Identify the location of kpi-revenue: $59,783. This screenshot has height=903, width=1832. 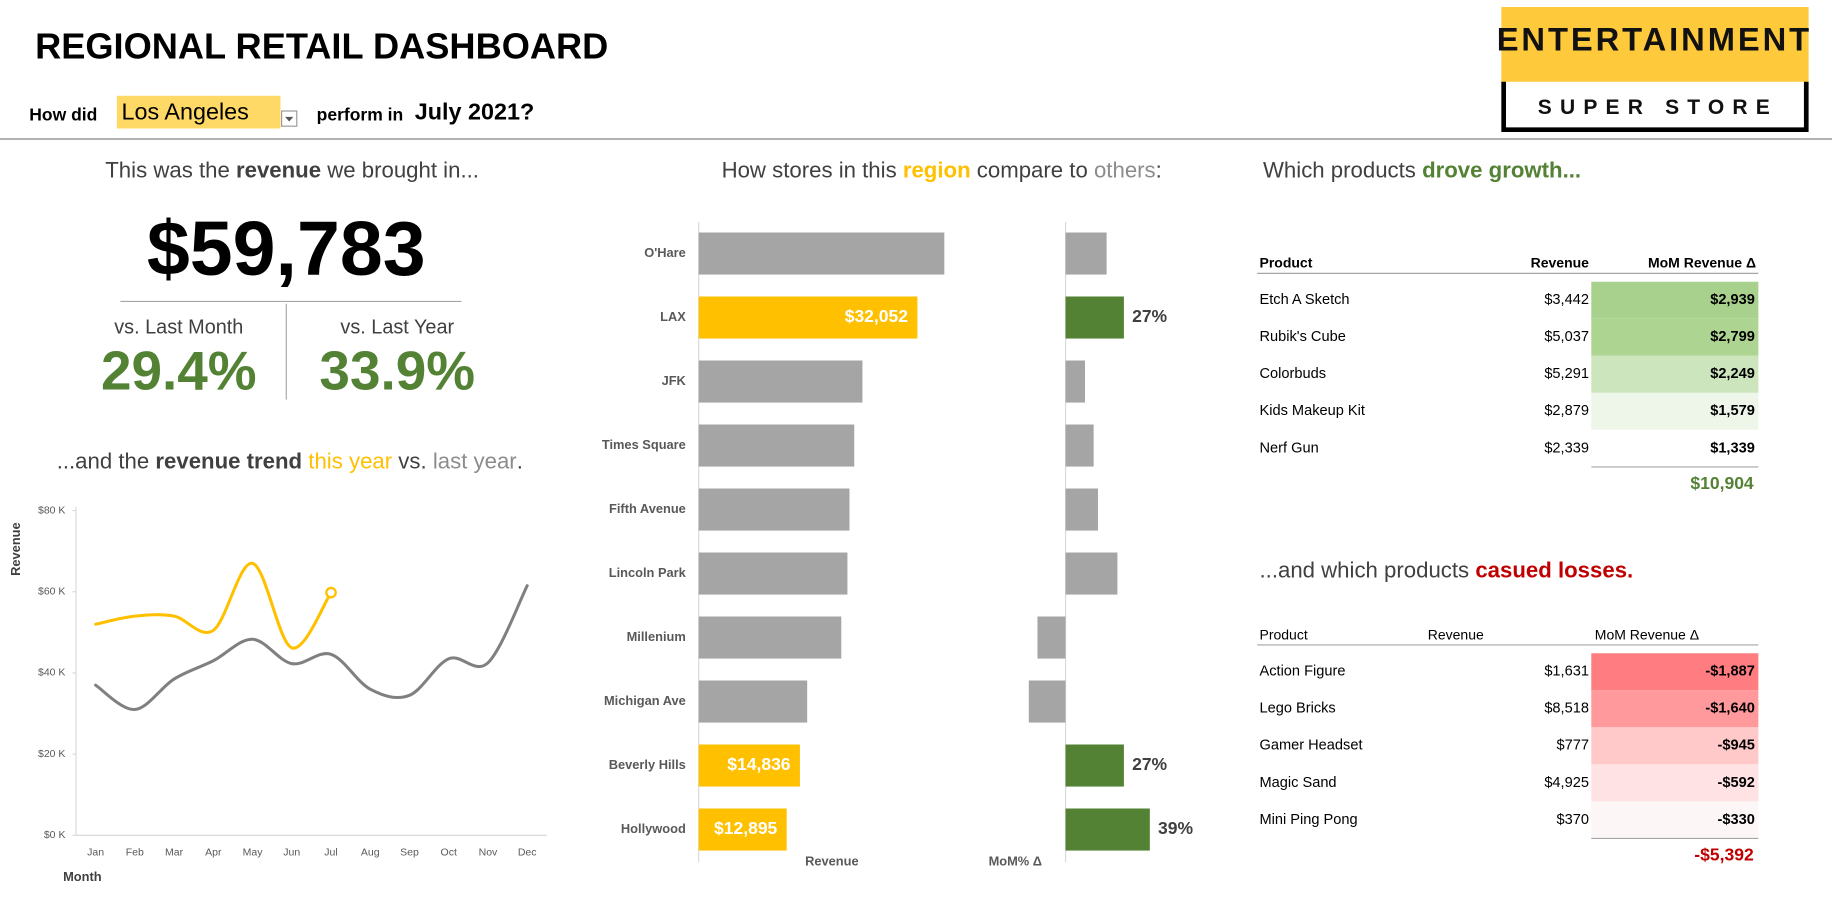
(286, 249).